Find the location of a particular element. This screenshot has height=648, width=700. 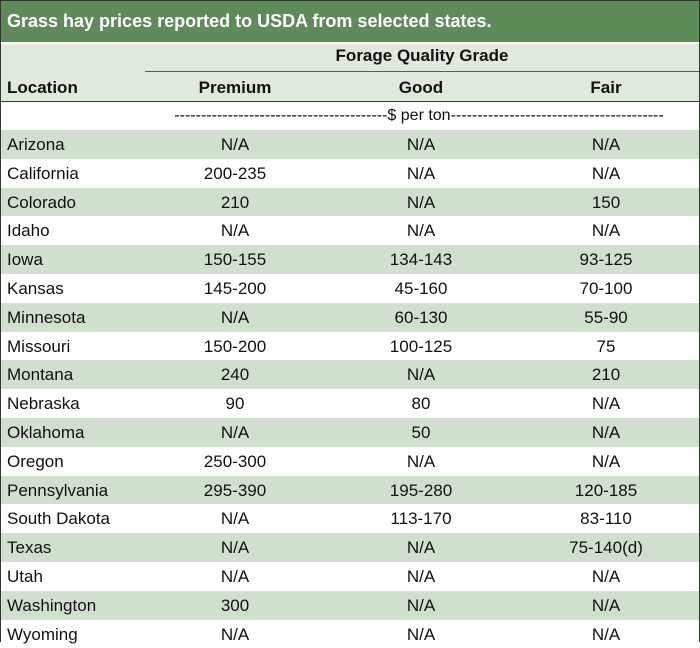

cell-location: Arizona is located at coordinates (36, 144).